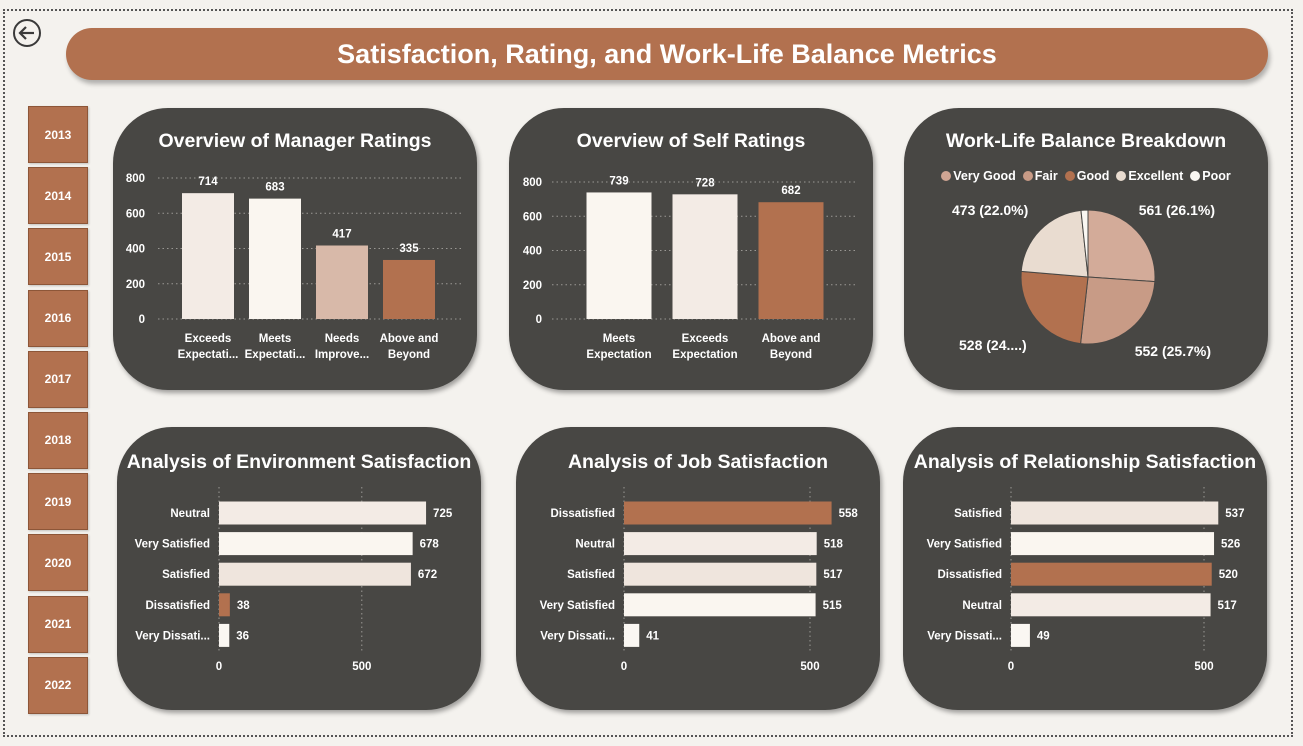 The width and height of the screenshot is (1303, 746). Describe the element at coordinates (135, 285) in the screenshot. I see `y-tick-label: 200` at that location.